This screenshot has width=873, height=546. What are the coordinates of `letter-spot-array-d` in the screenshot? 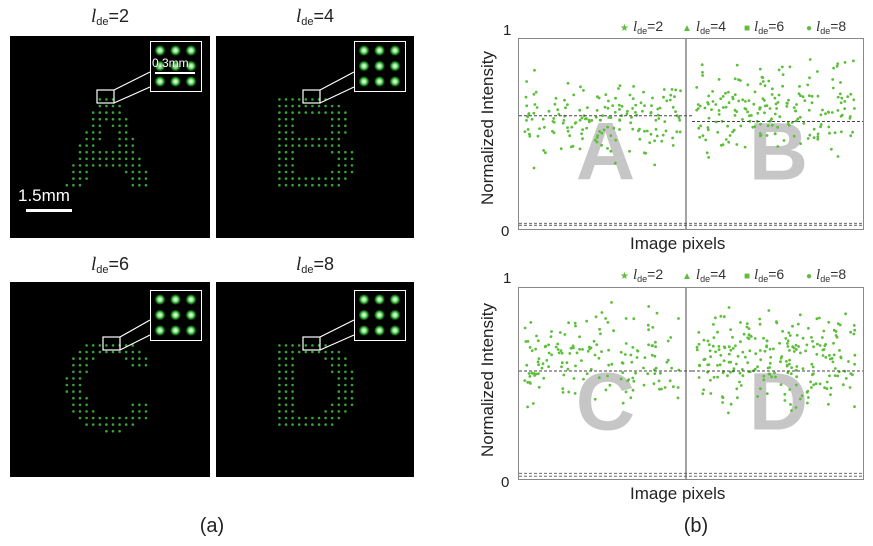 It's located at (316, 385).